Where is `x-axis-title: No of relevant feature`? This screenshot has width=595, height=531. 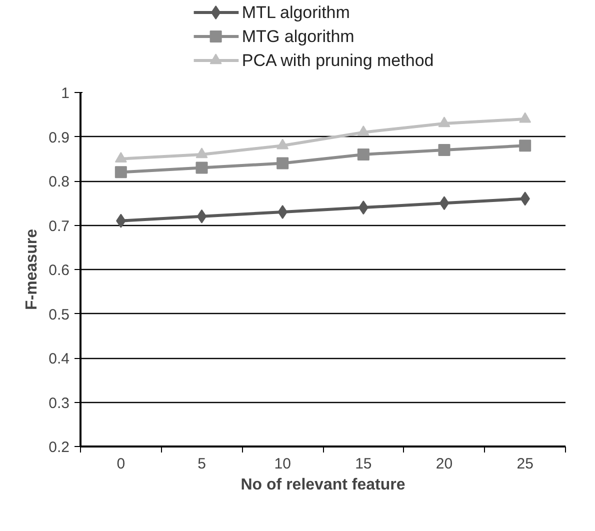 x-axis-title: No of relevant feature is located at coordinates (323, 485).